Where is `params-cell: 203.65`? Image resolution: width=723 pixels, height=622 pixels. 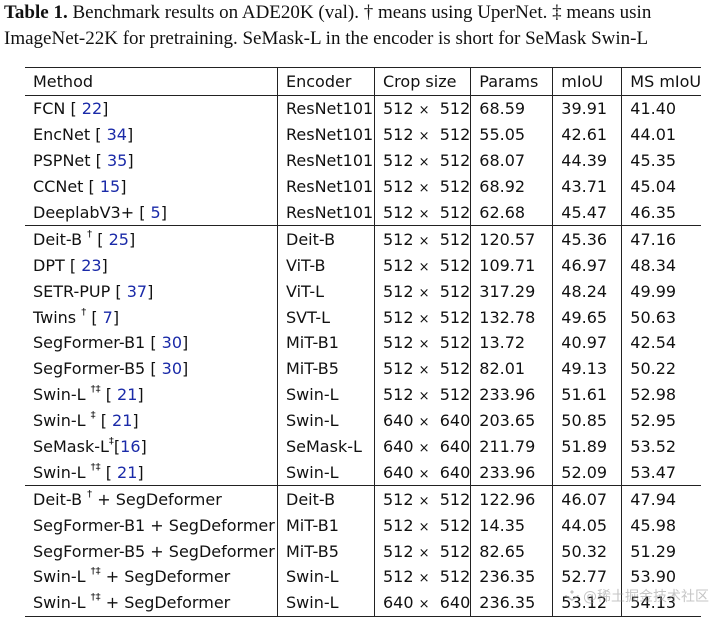
params-cell: 203.65 is located at coordinates (511, 420).